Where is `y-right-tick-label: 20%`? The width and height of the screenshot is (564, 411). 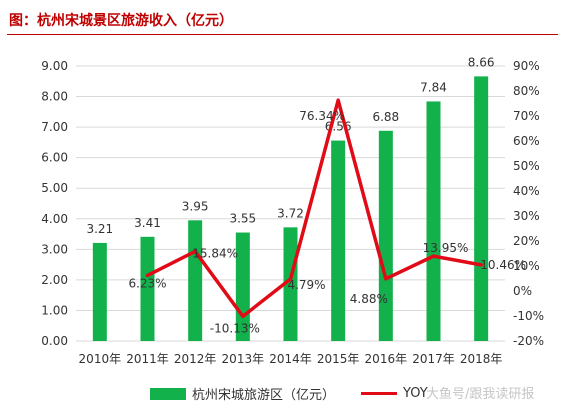
y-right-tick-label: 20% is located at coordinates (526, 241).